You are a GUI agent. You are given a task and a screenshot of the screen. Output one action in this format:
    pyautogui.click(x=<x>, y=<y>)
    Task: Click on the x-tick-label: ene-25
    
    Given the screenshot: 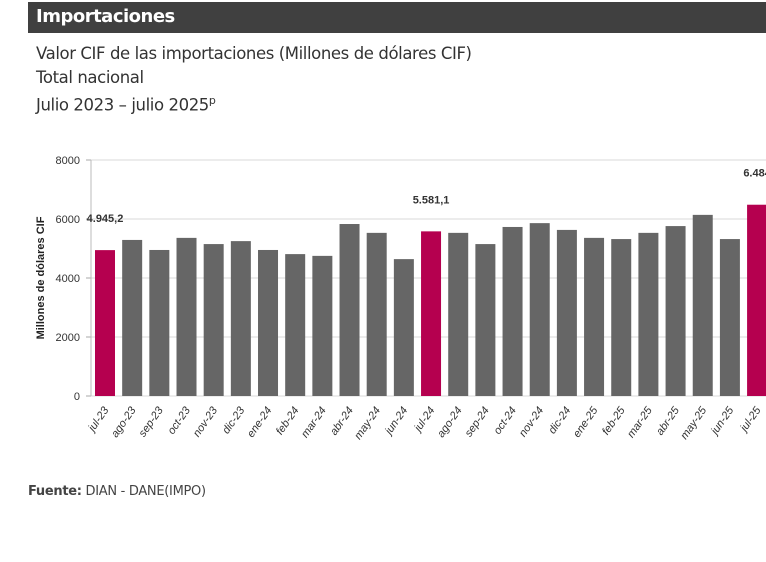 What is the action you would take?
    pyautogui.click(x=586, y=422)
    